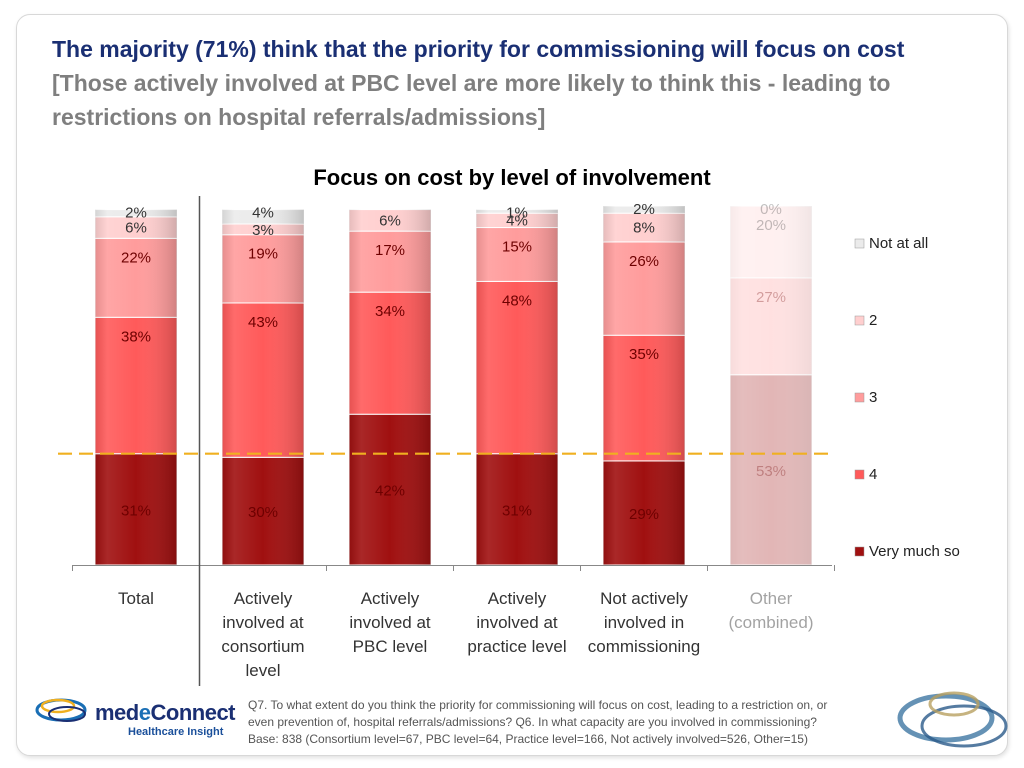  What do you see at coordinates (873, 320) in the screenshot?
I see `legend-label: 2` at bounding box center [873, 320].